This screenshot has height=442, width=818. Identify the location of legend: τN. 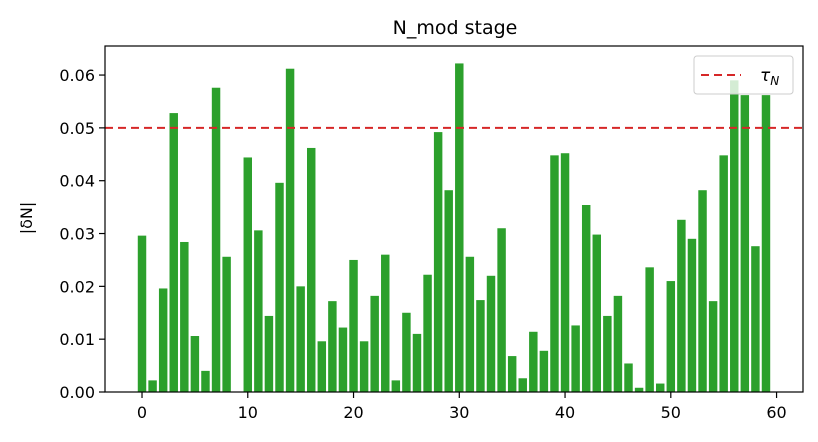
(743, 75).